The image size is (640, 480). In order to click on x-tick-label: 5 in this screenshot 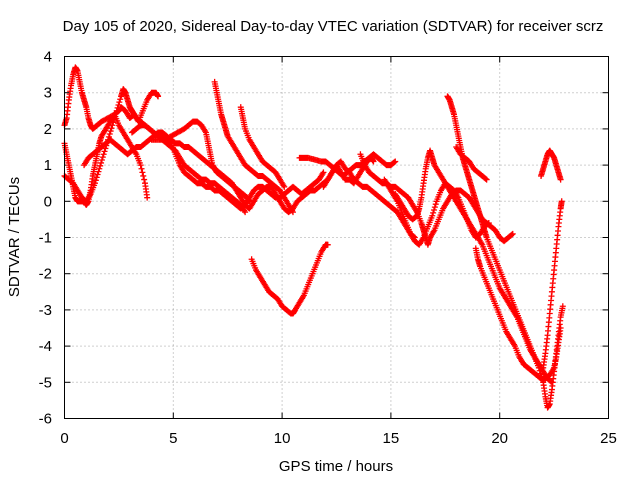, I will do `click(173, 438)`.